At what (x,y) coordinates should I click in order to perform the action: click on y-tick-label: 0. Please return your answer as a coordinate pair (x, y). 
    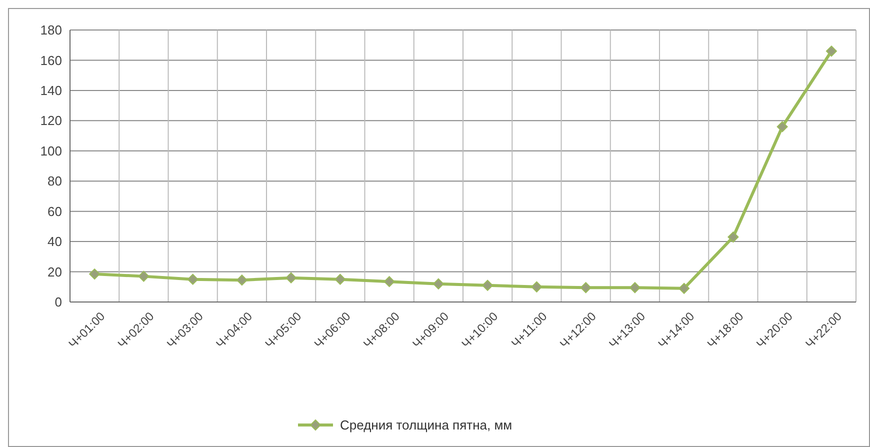
    Looking at the image, I should click on (58, 302).